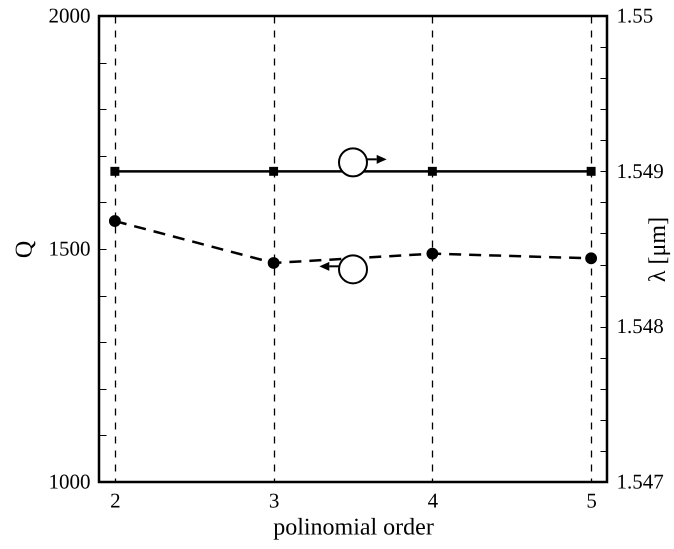 The width and height of the screenshot is (674, 549). What do you see at coordinates (657, 249) in the screenshot?
I see `y2-axis-title: λ [μm]` at bounding box center [657, 249].